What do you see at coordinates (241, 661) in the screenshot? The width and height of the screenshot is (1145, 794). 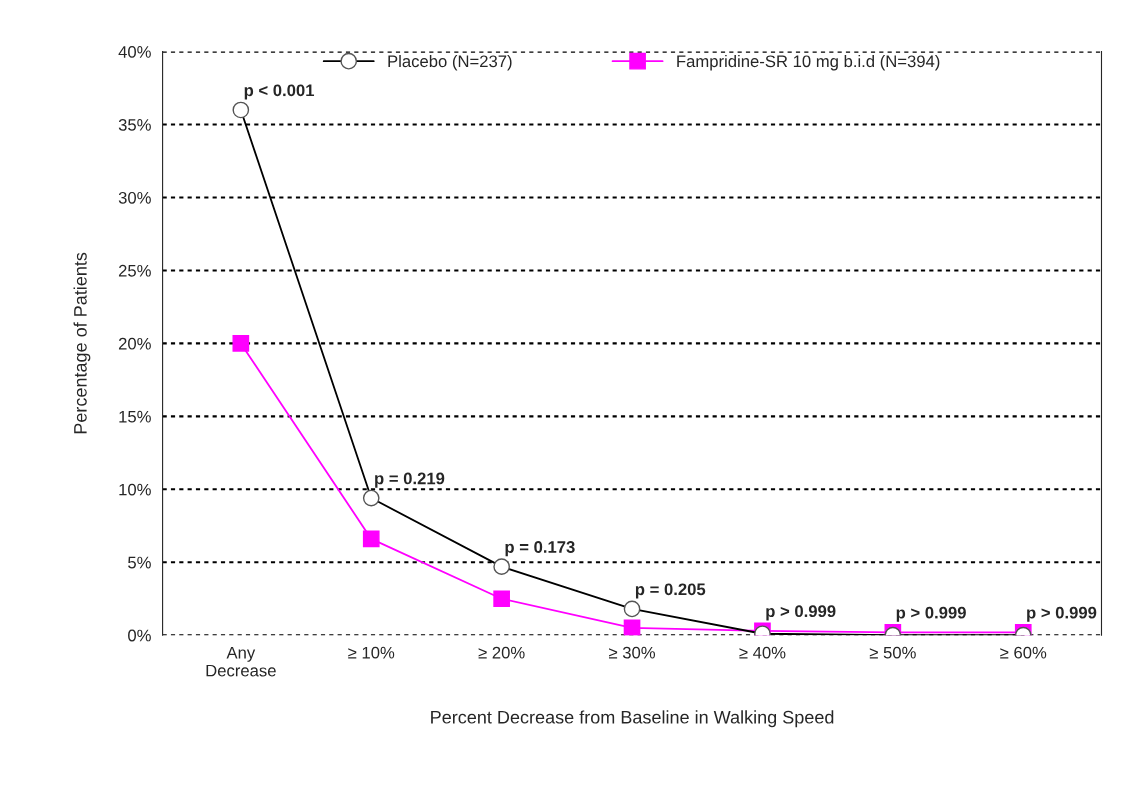 I see `x-tick-label: Any Decrease` at bounding box center [241, 661].